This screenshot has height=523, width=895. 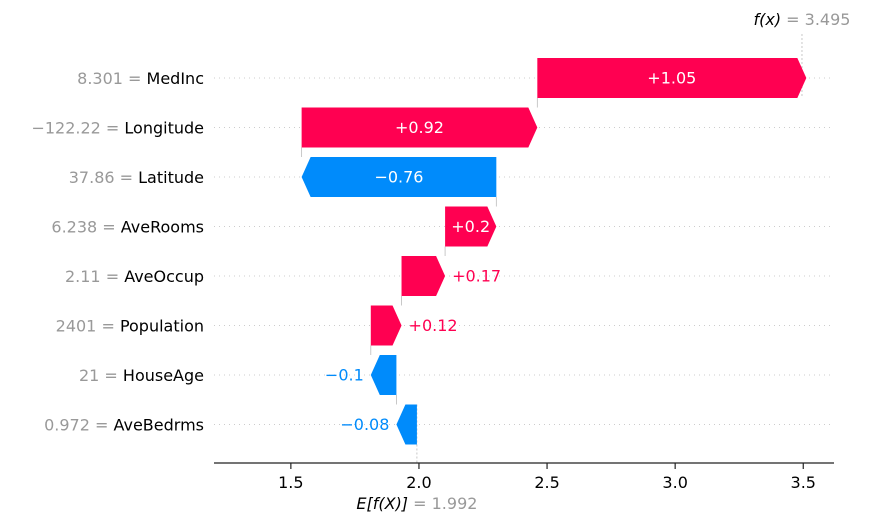 What do you see at coordinates (77, 128) in the screenshot?
I see `feature-value: −122.22 =` at bounding box center [77, 128].